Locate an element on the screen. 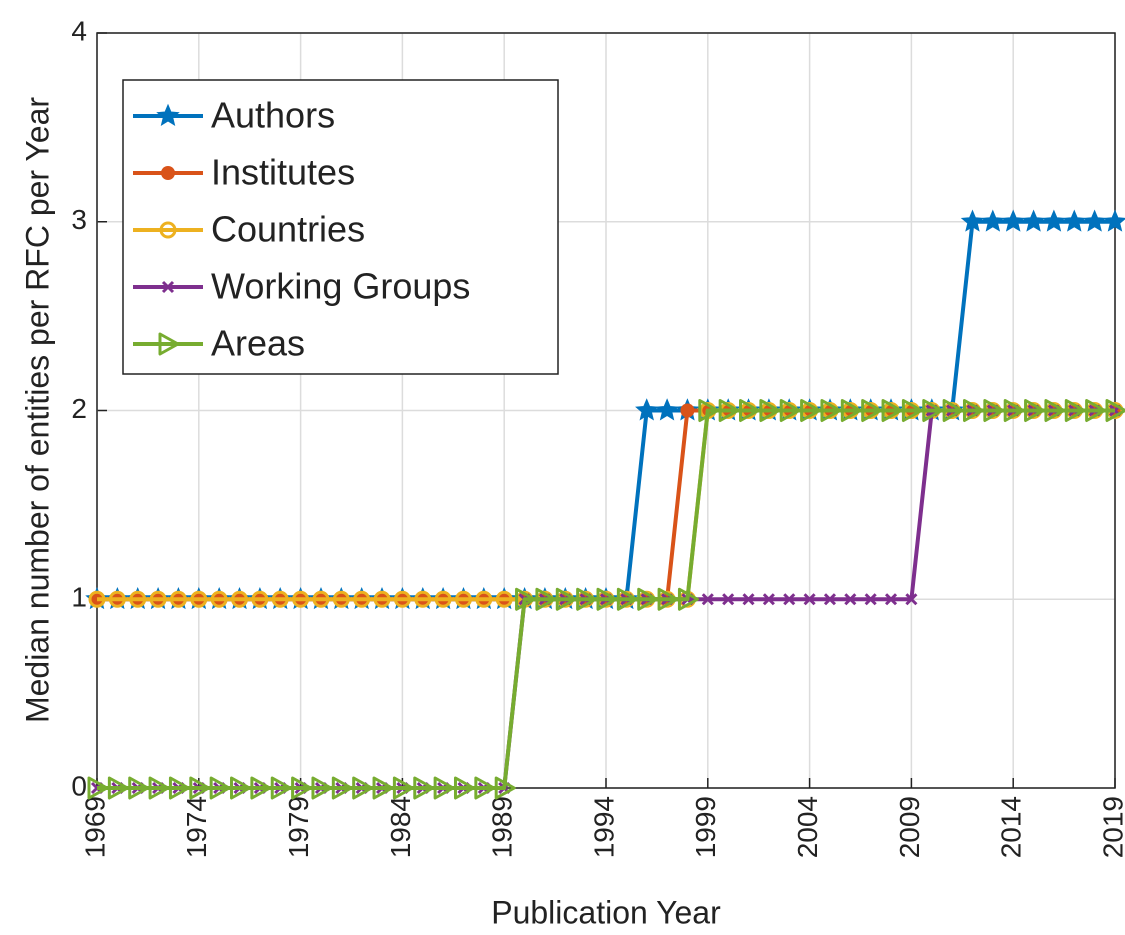 The height and width of the screenshot is (935, 1125). x-tick-label: 1994 is located at coordinates (603, 827).